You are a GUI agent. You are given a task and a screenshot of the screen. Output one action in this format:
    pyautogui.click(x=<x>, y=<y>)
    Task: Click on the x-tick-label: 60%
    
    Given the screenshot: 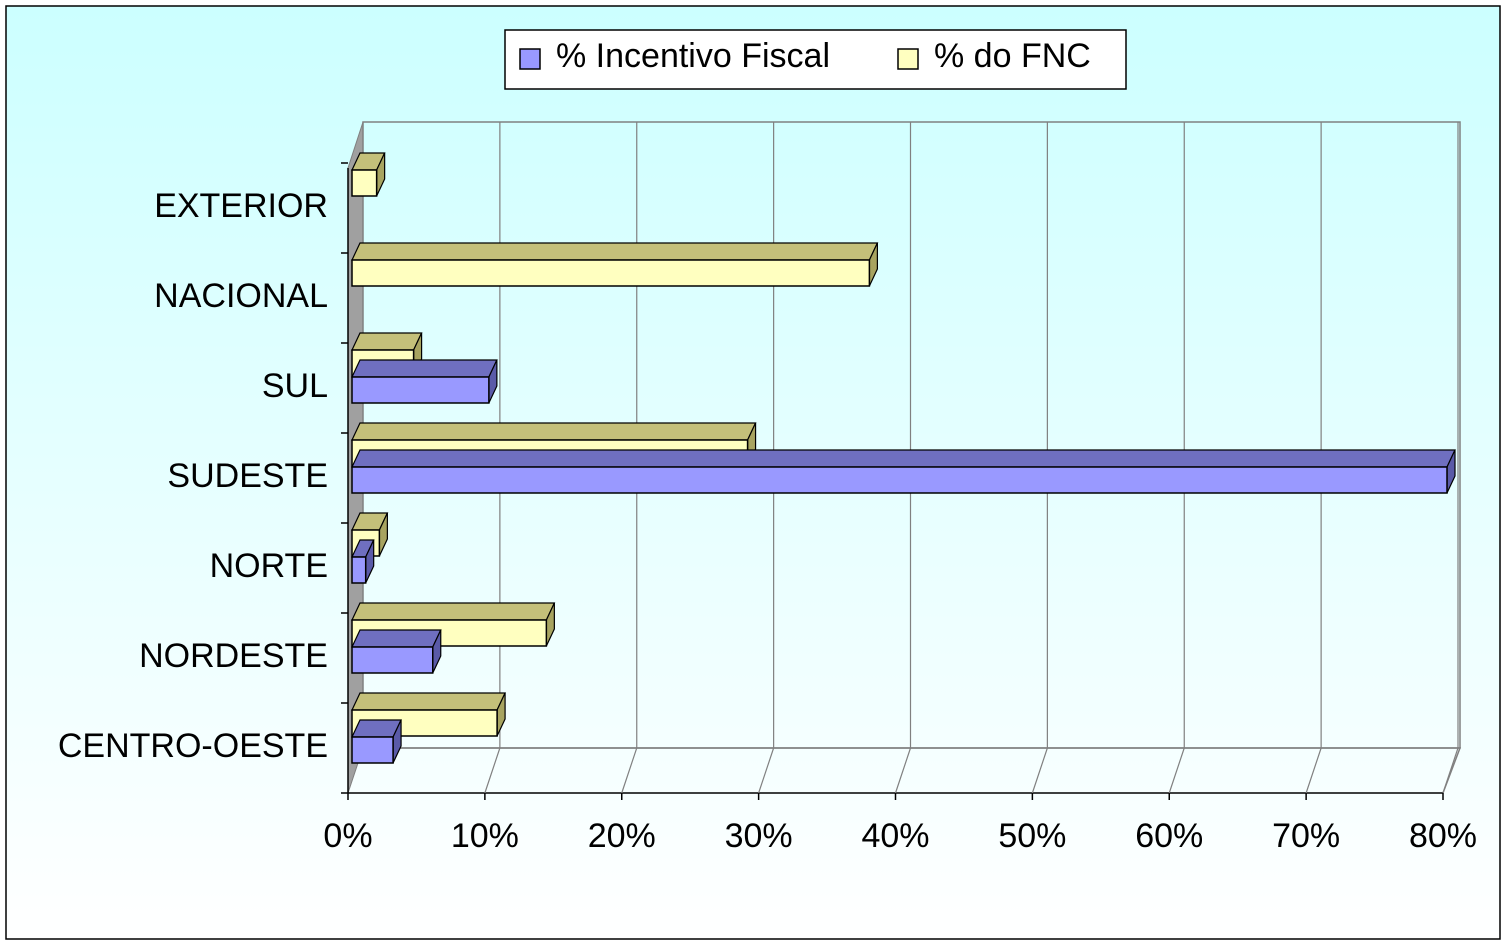 What is the action you would take?
    pyautogui.click(x=1169, y=836)
    